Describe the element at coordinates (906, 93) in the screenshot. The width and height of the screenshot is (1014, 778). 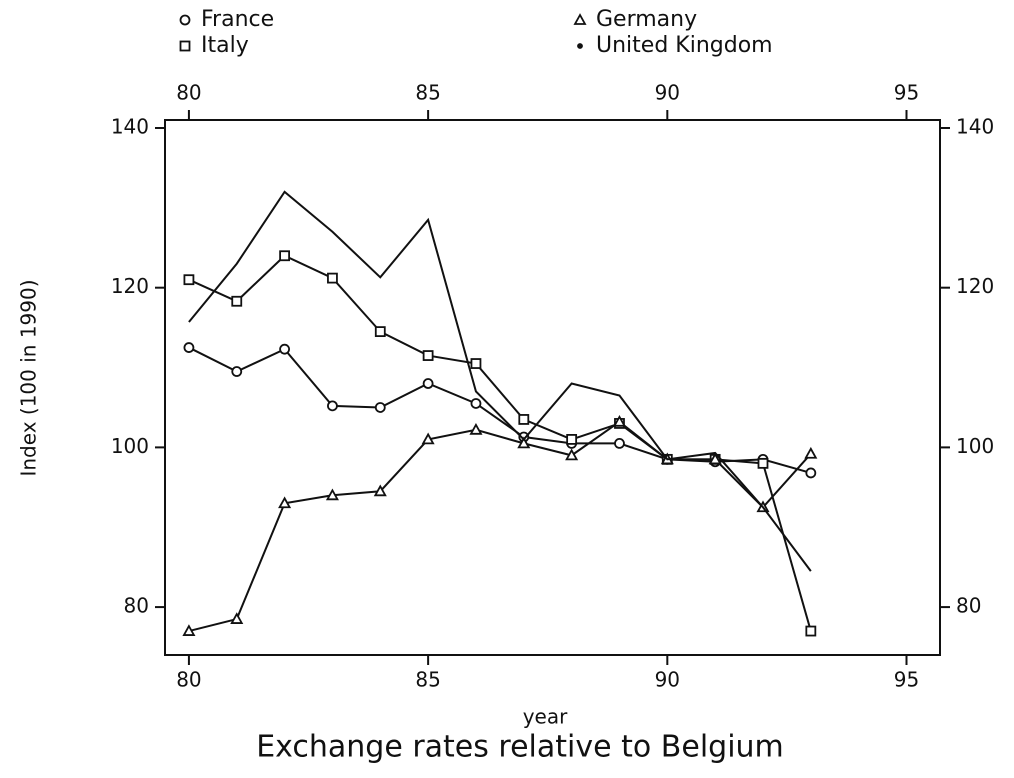
I see `top-tick-label: 95` at that location.